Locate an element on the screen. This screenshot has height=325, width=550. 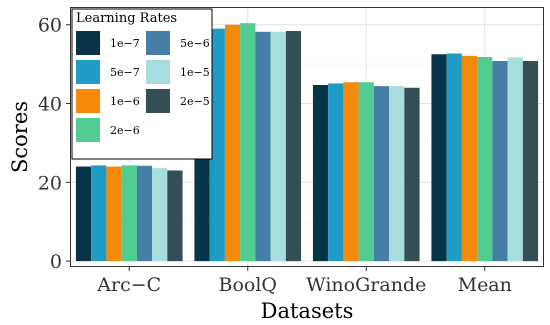
x-tick-label: WinoGrande is located at coordinates (366, 285).